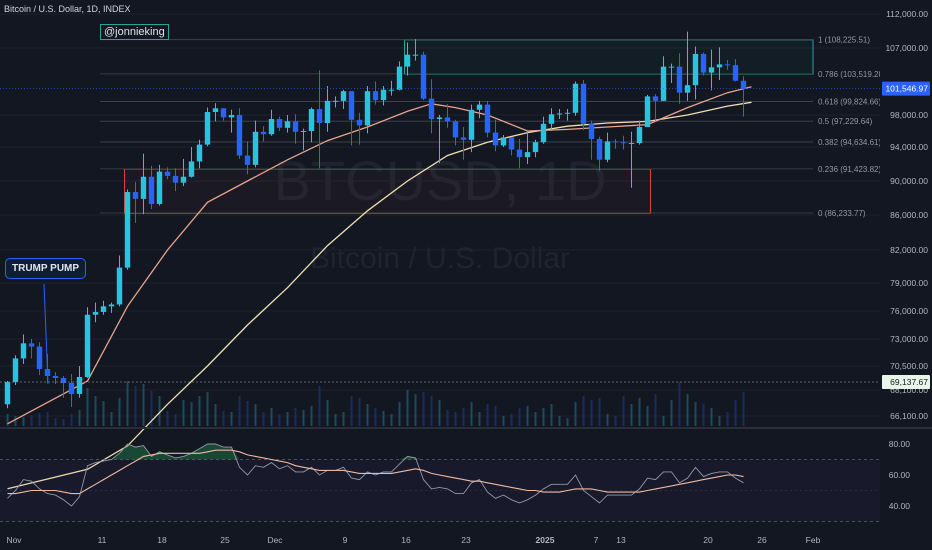 This screenshot has height=550, width=932. Describe the element at coordinates (909, 181) in the screenshot. I see `price-tick: 90,000.00` at that location.